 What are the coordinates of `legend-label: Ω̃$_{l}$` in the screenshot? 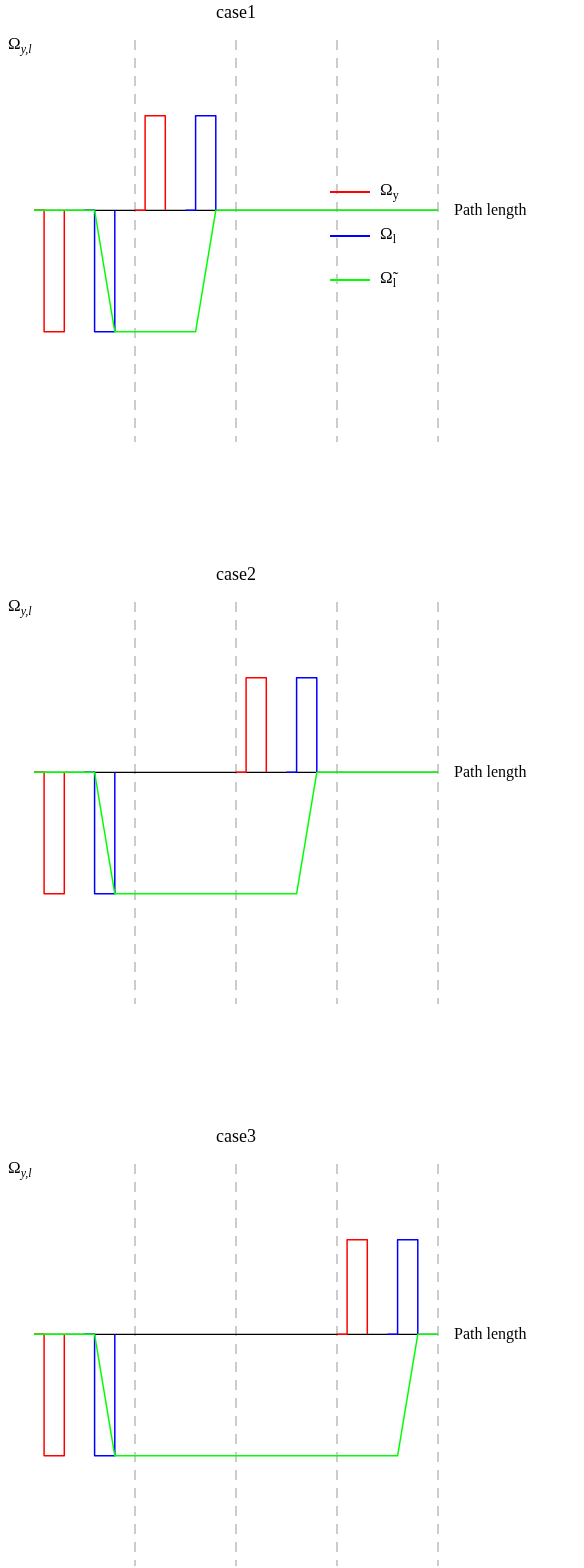 It's located at (388, 280).